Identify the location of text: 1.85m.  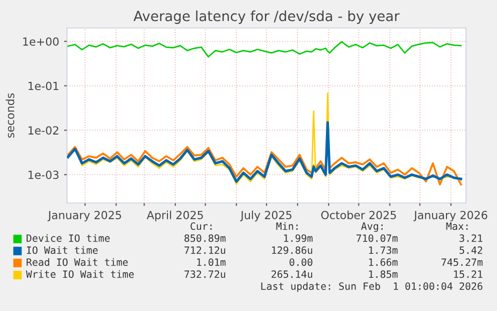
(383, 274).